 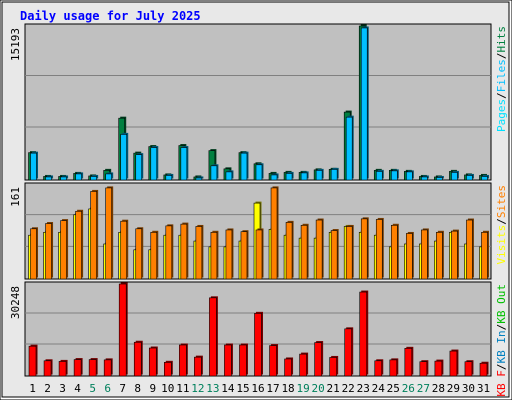 What do you see at coordinates (501, 115) in the screenshot?
I see `legend-entry: Pages` at bounding box center [501, 115].